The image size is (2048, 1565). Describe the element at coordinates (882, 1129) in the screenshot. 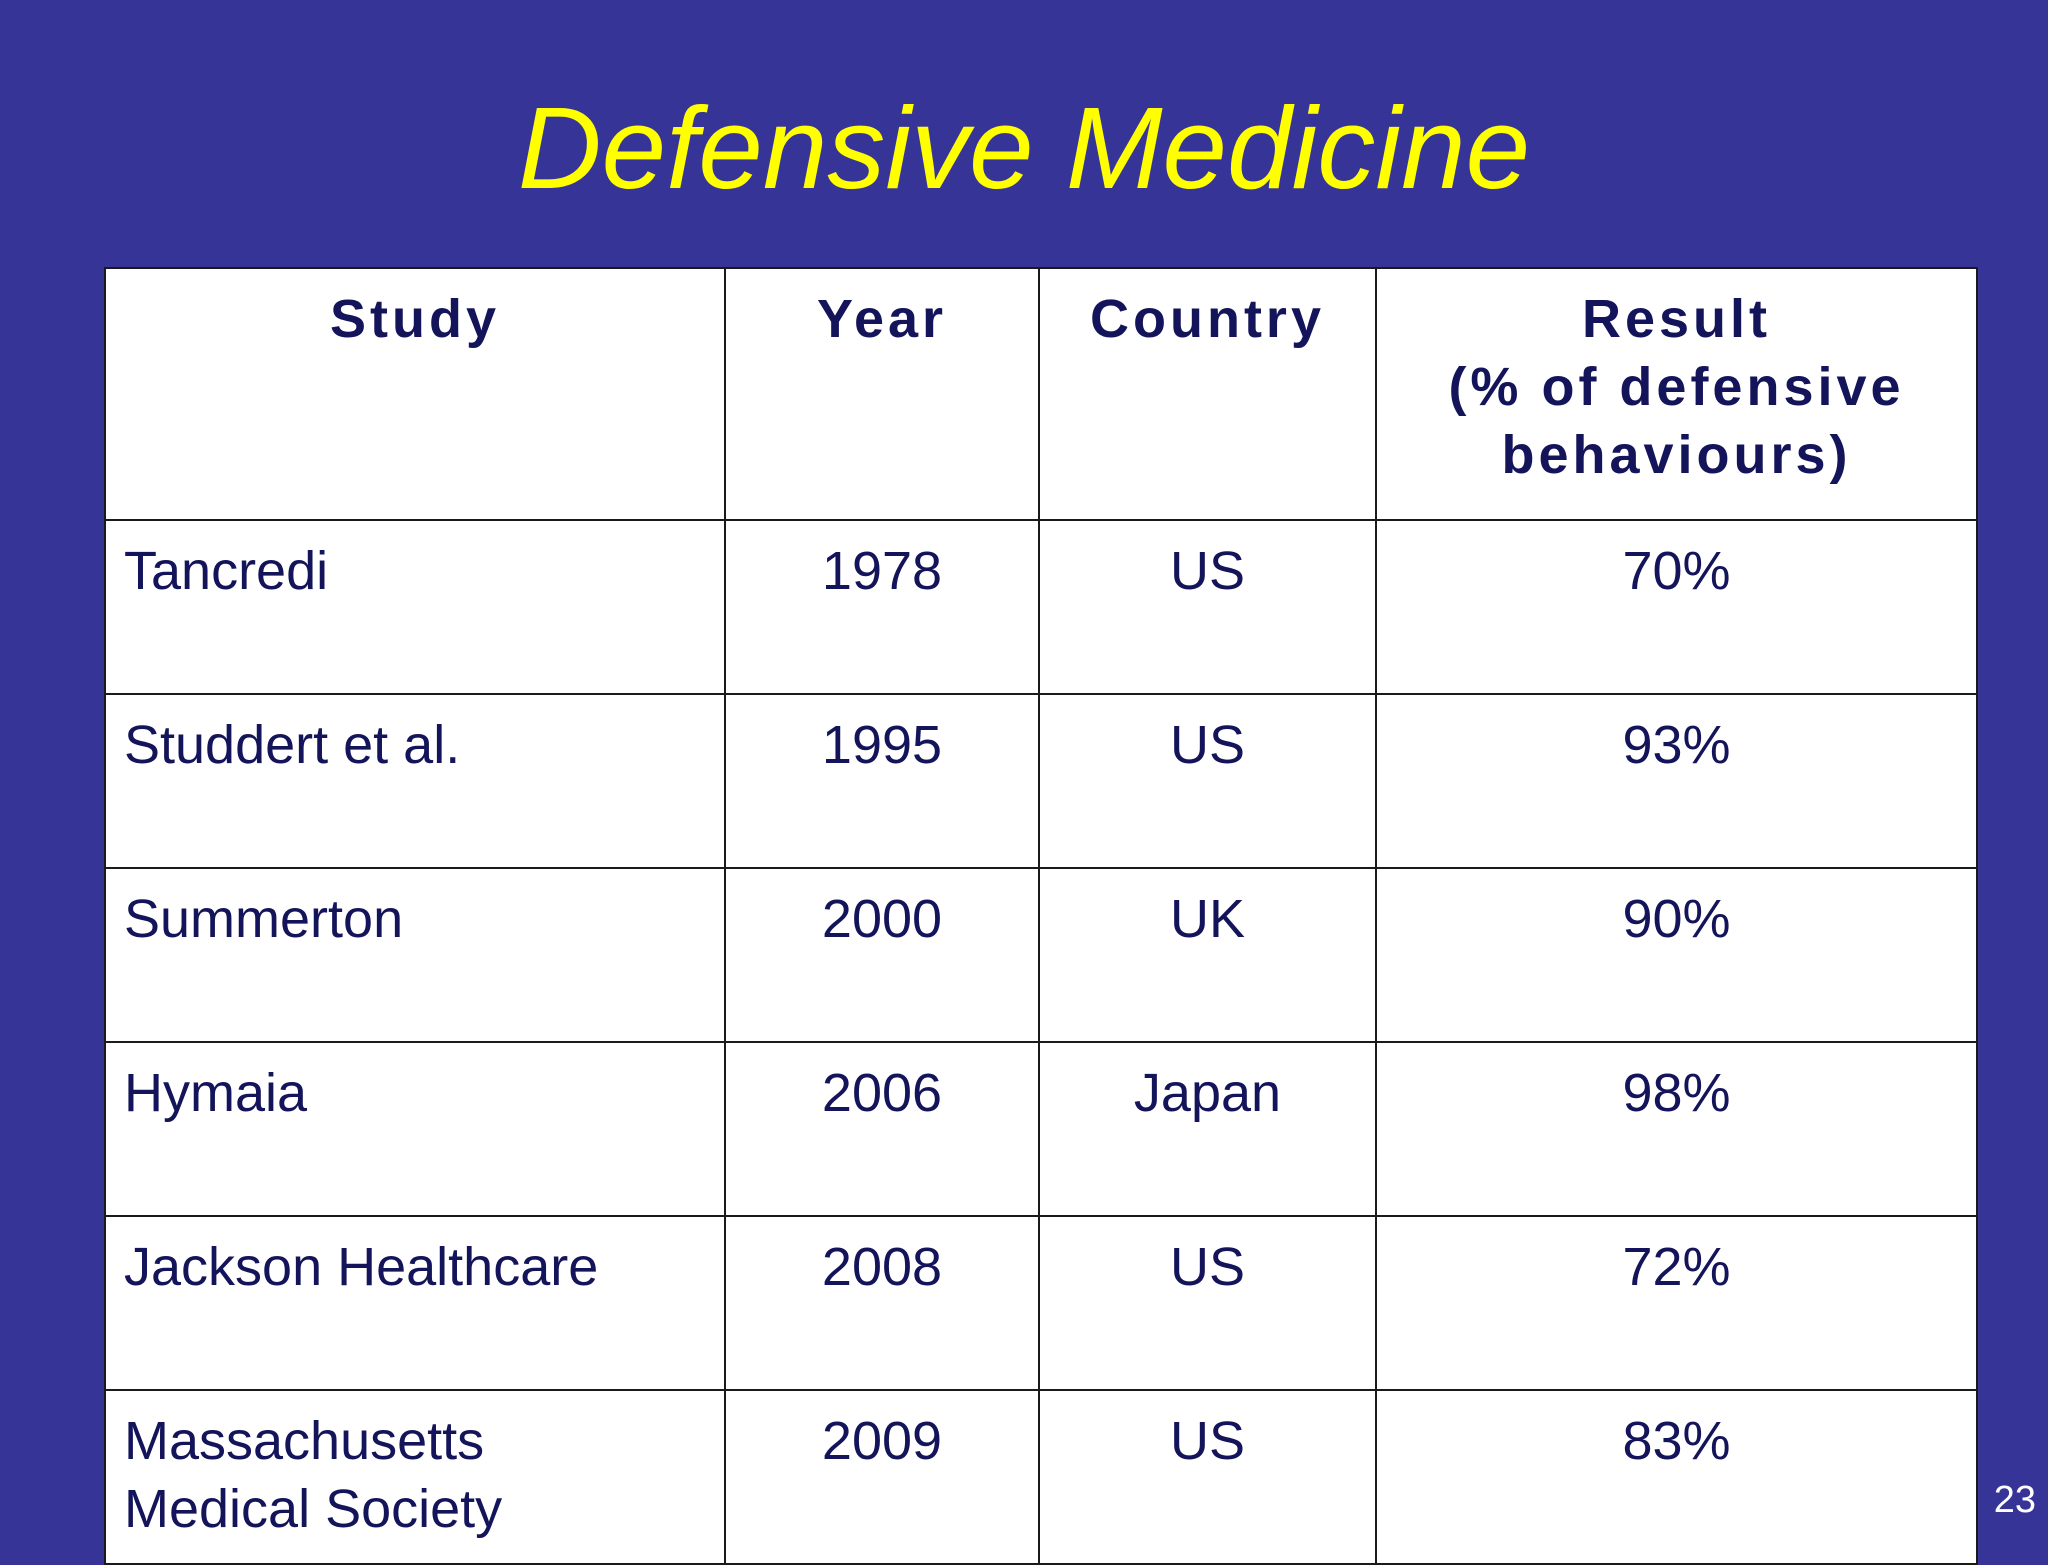

I see `cell-year: 2006` at that location.